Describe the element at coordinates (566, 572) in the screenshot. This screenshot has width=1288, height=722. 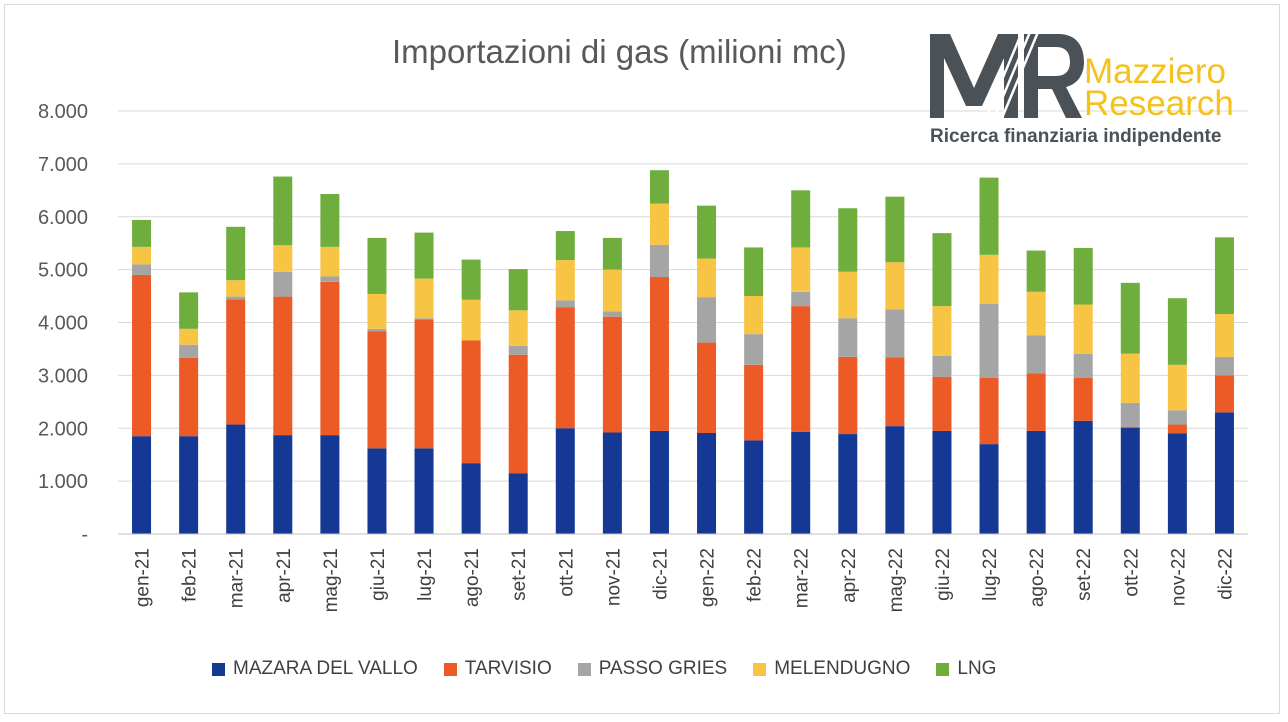
I see `x-tick-label: ott-21` at that location.